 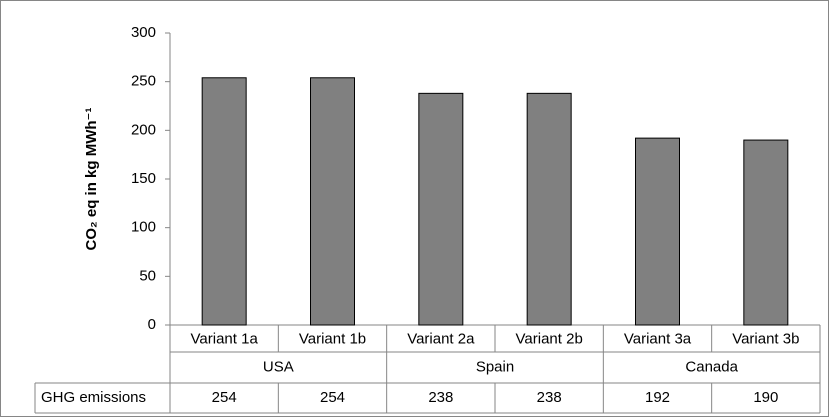 What do you see at coordinates (143, 178) in the screenshot?
I see `y-tick-label: 150` at bounding box center [143, 178].